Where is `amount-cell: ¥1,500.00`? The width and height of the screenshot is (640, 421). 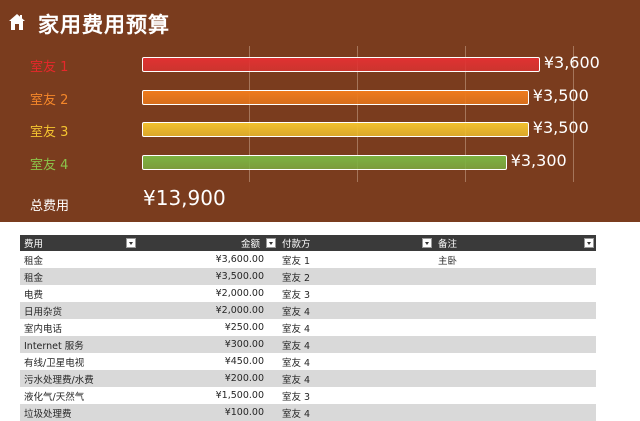
amount-cell: ¥1,500.00 is located at coordinates (239, 395).